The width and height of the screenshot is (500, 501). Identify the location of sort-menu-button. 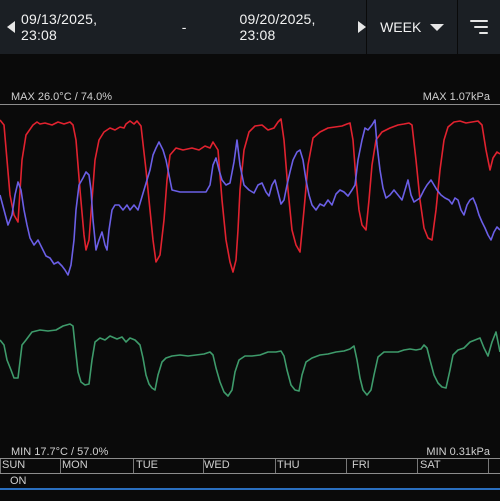
(479, 27).